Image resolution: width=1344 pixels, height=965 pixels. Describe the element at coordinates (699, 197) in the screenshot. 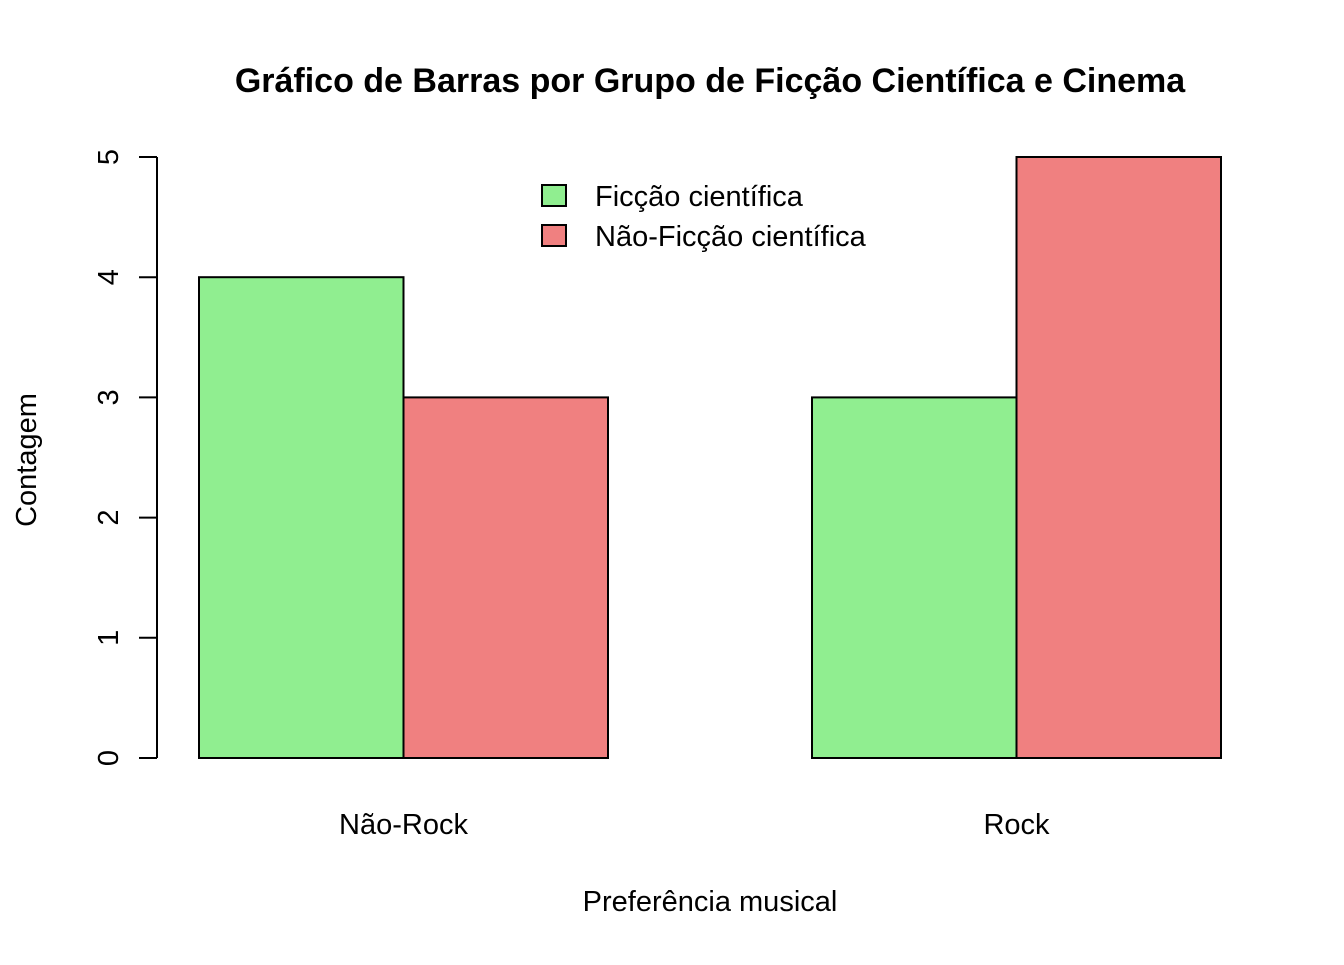

I see `legend-label: Ficção científica` at that location.